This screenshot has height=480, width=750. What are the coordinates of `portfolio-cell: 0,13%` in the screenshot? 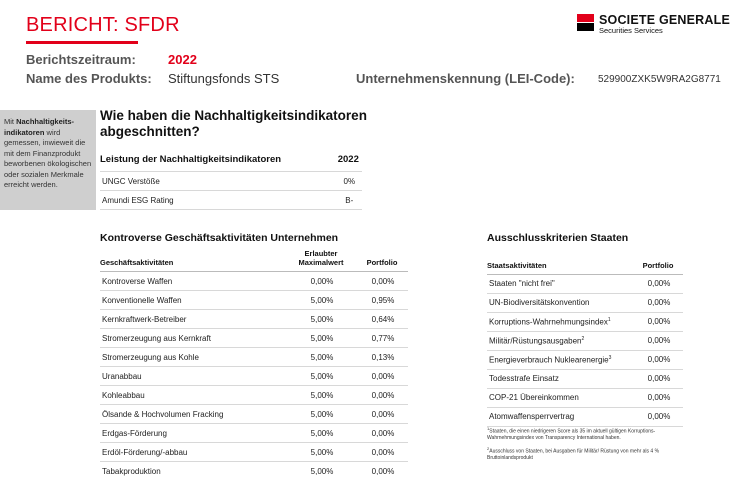 It's located at (382, 357).